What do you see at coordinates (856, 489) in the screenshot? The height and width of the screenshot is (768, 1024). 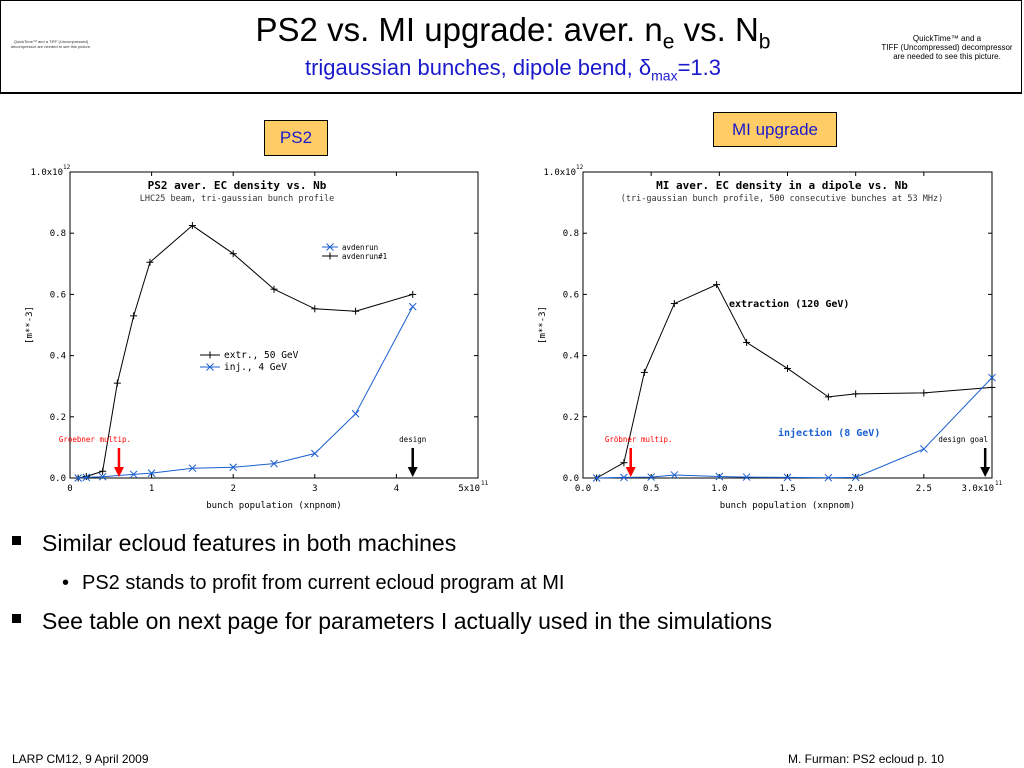 I see `x-tick-label: 2.0` at bounding box center [856, 489].